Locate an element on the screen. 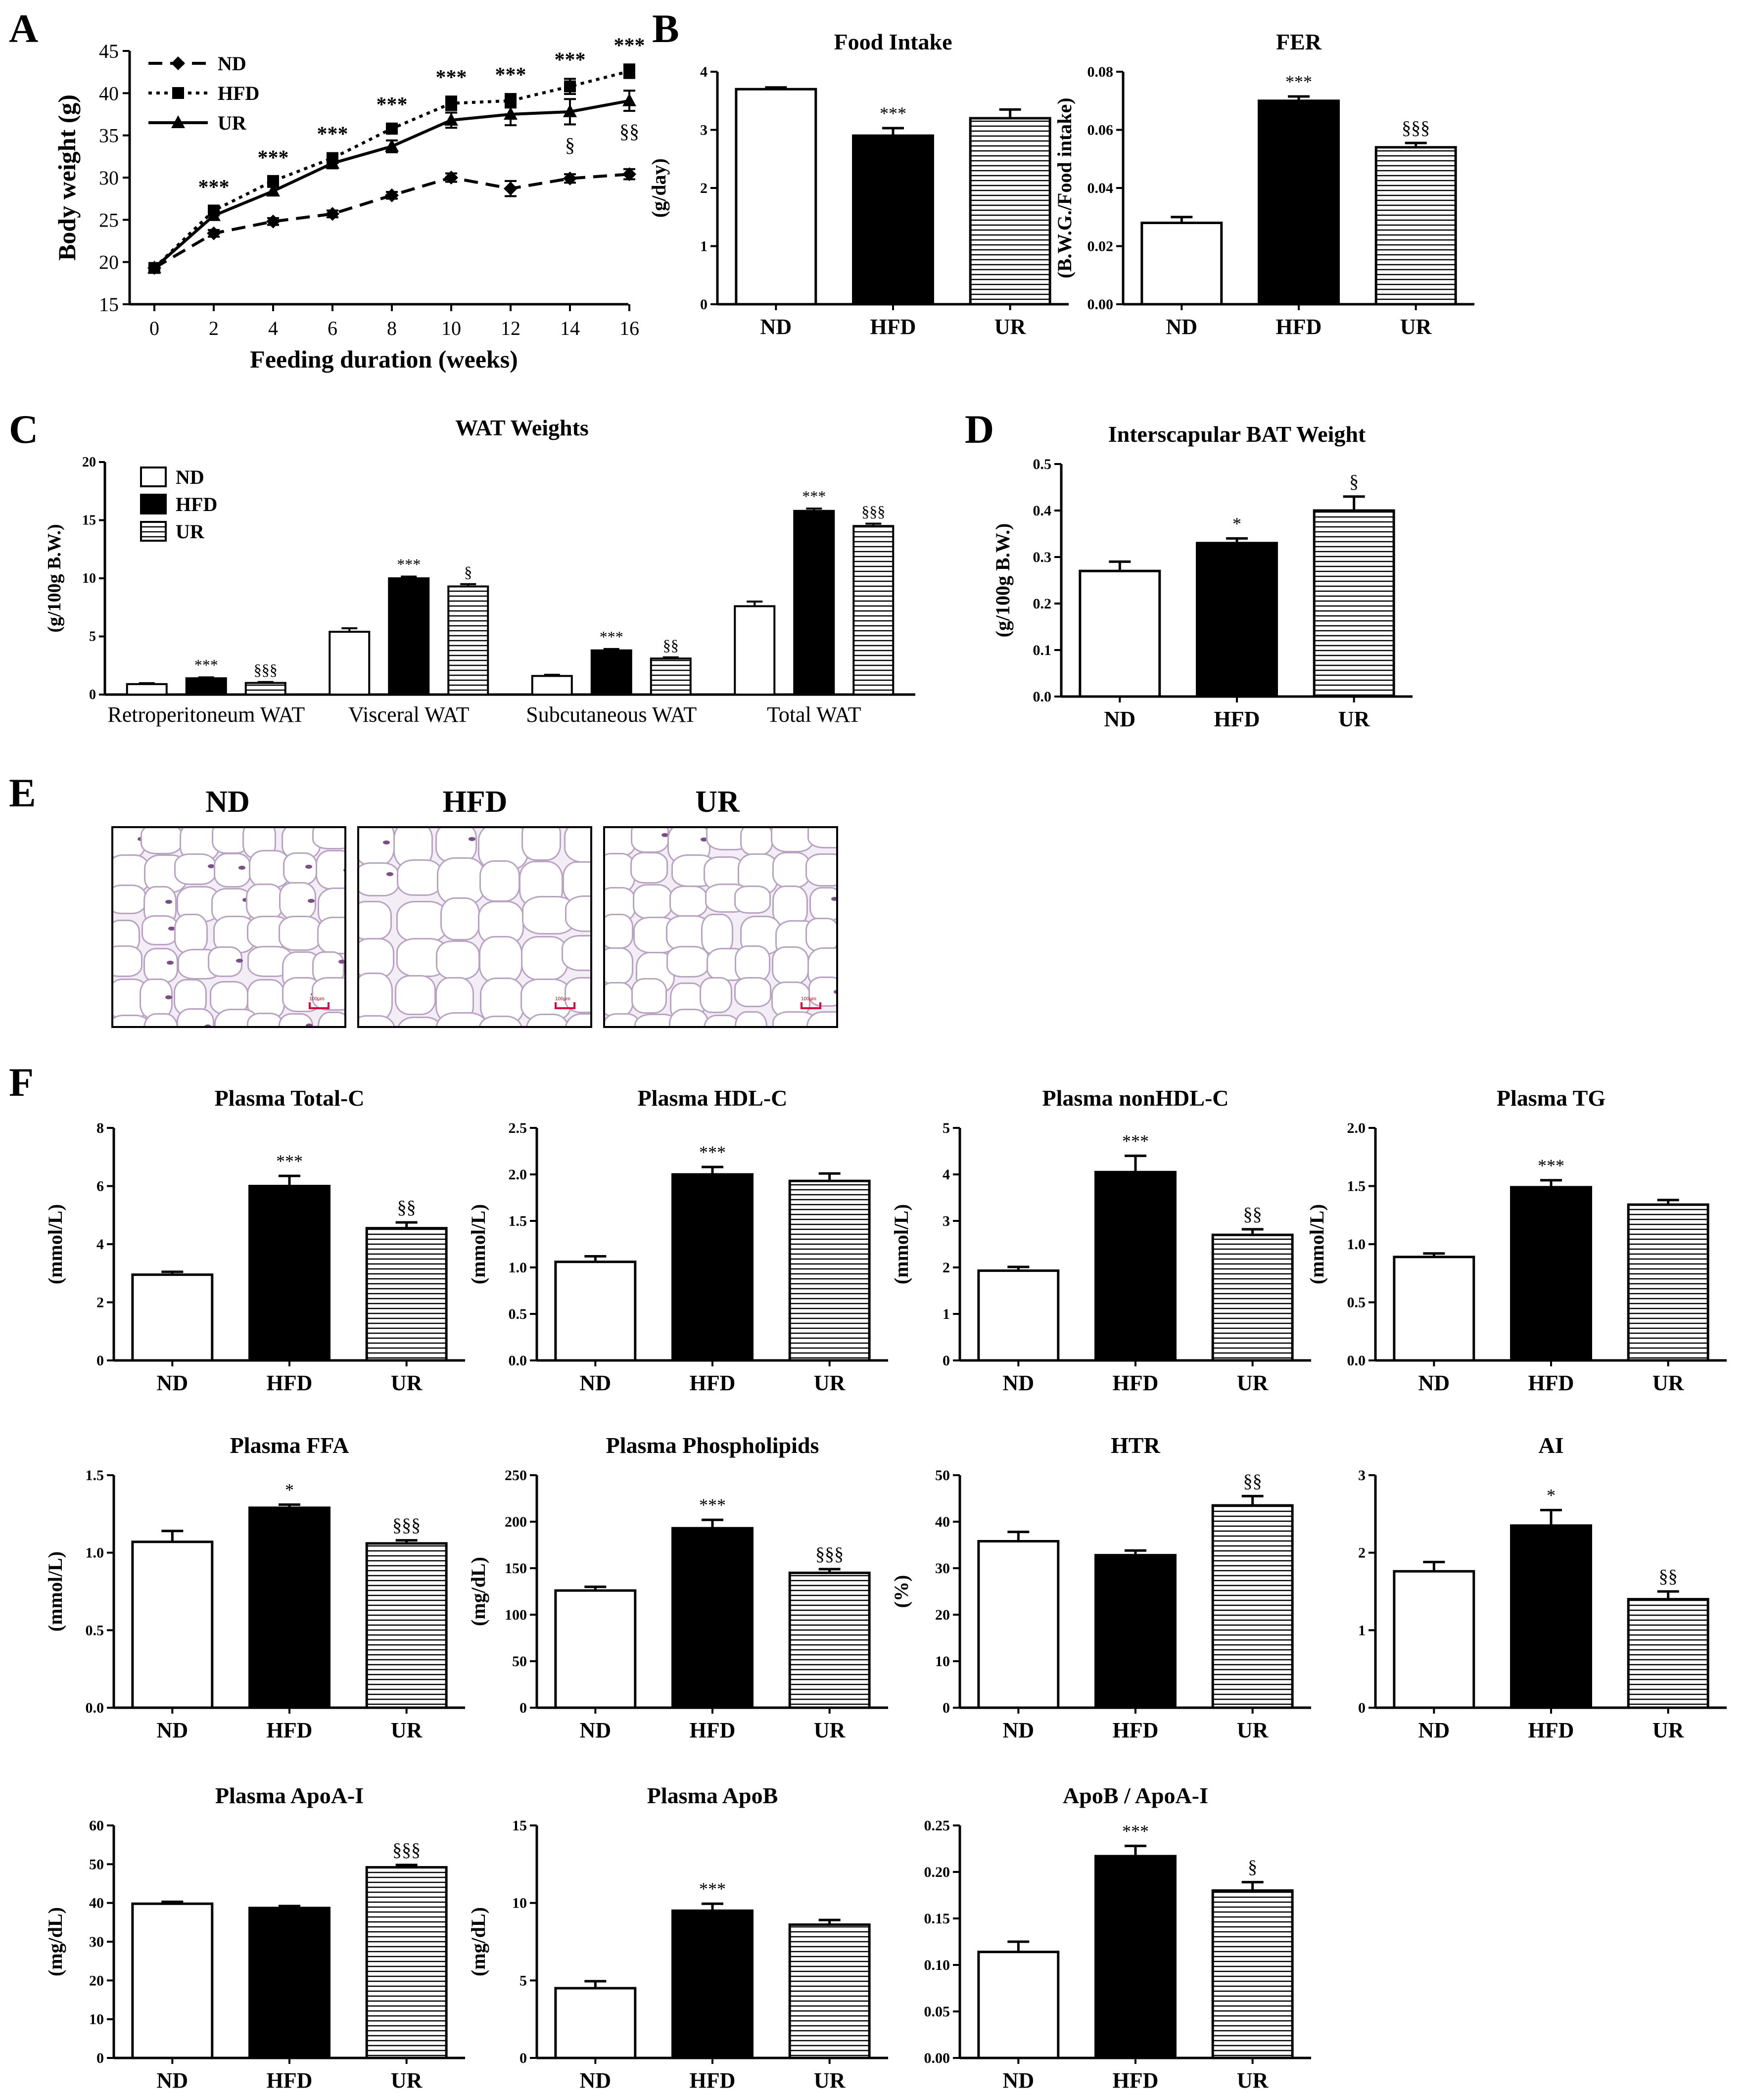 This screenshot has width=1747, height=2100. y-tick-label: 50 is located at coordinates (942, 1475).